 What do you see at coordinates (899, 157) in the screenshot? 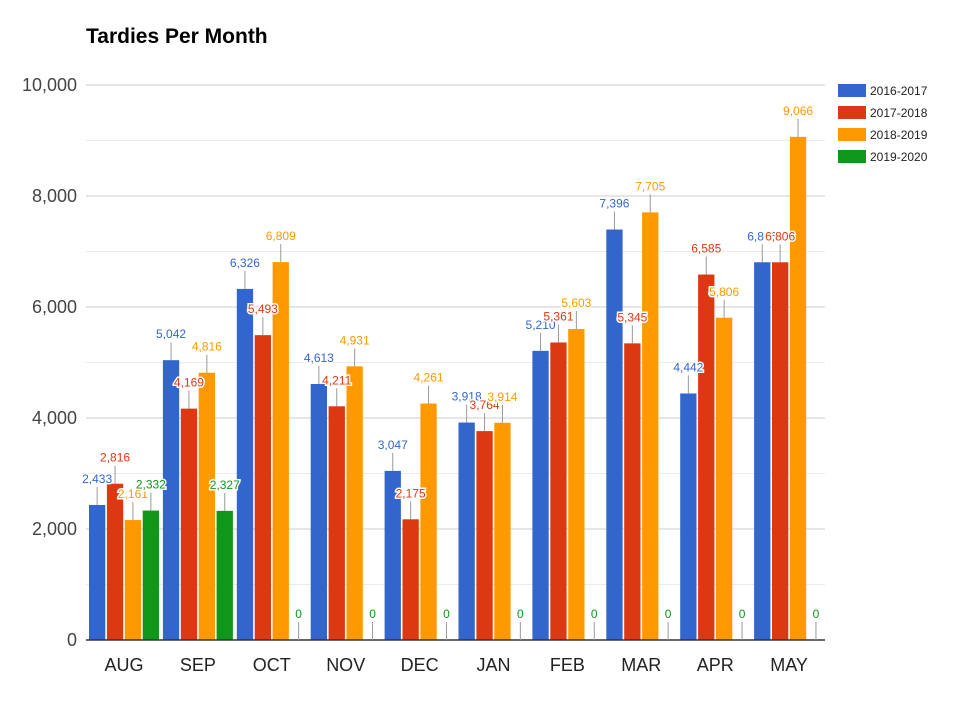
I see `legend-entry: 2019-2020` at bounding box center [899, 157].